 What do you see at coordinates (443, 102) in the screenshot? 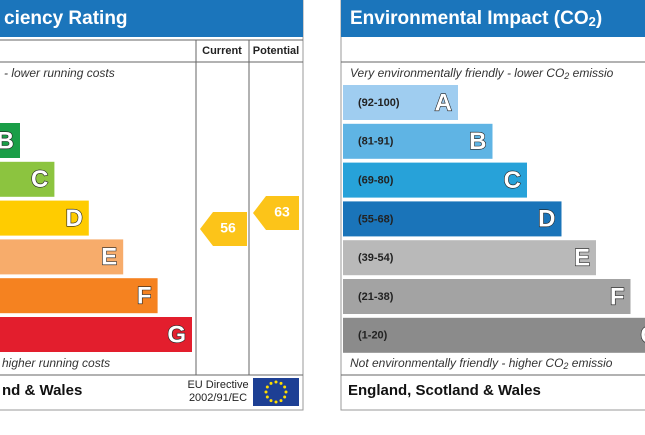
I see `band-letter: A` at bounding box center [443, 102].